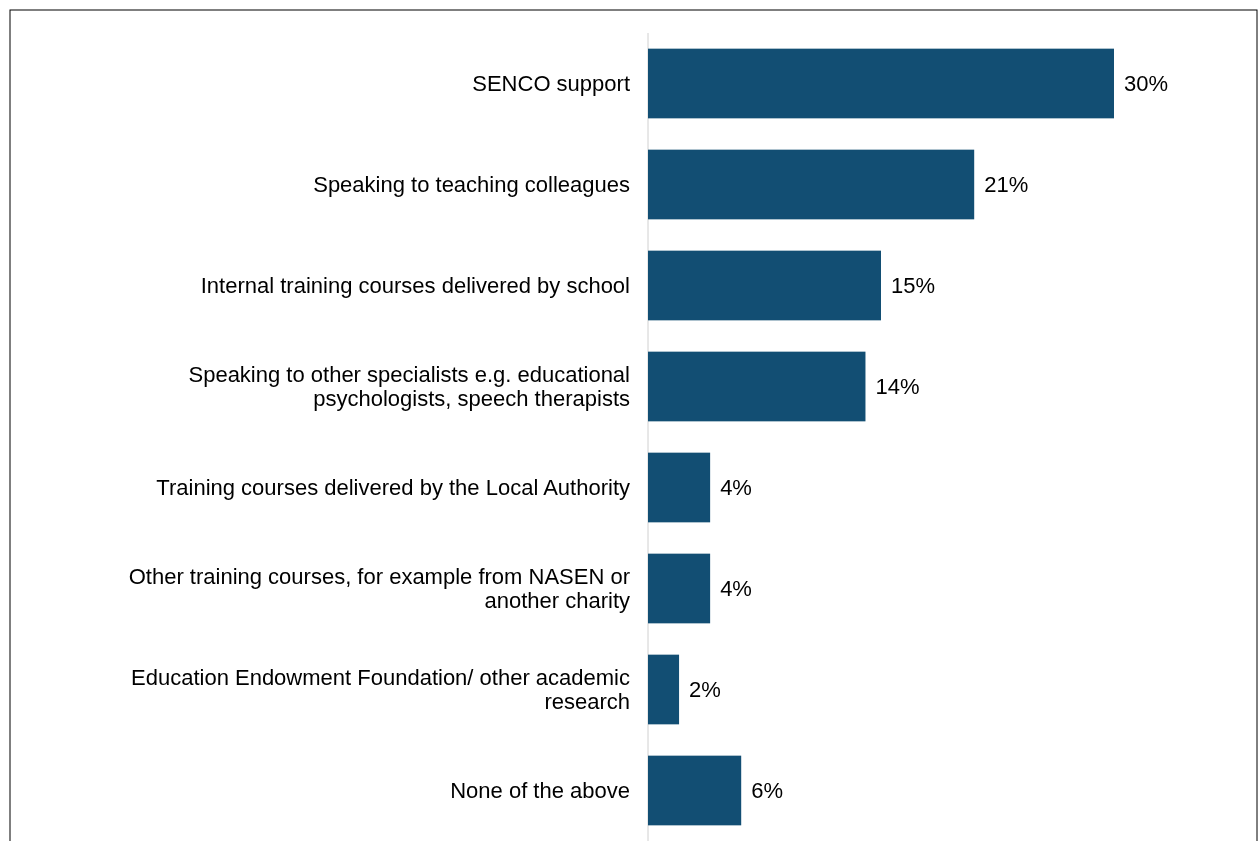 The width and height of the screenshot is (1260, 841). I want to click on data-label: 15%, so click(913, 286).